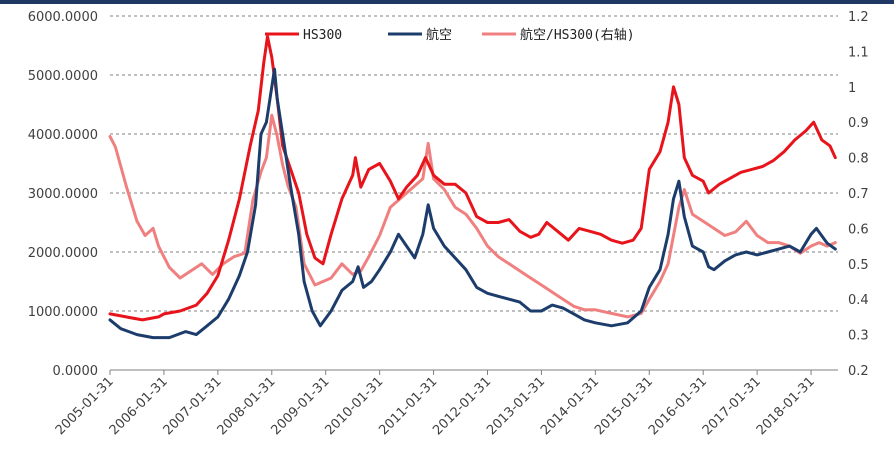 The width and height of the screenshot is (894, 468). I want to click on legend-label: 航空/HS300(右轴), so click(577, 35).